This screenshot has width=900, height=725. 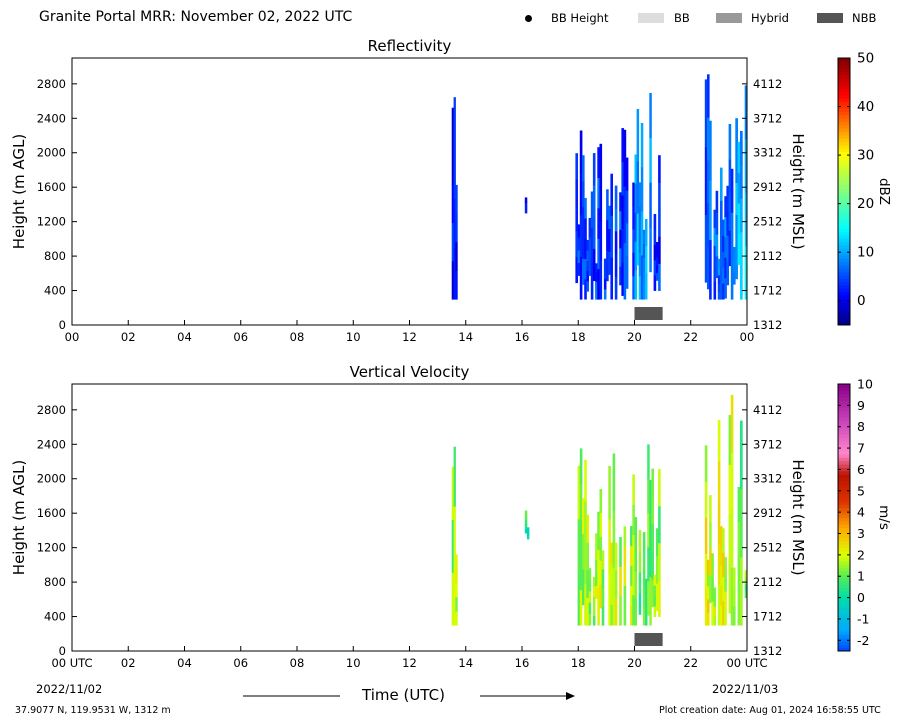 I want to click on x-tick-label: 16, so click(x=522, y=663).